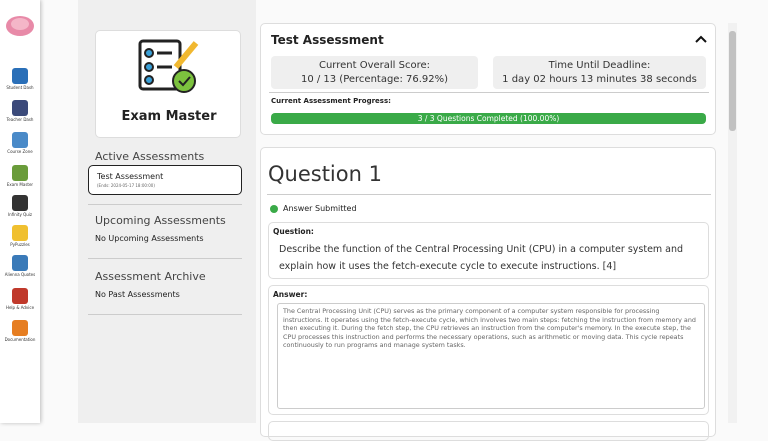 Image resolution: width=768 pixels, height=441 pixels. I want to click on empty-text: No Upcoming Assessments, so click(149, 238).